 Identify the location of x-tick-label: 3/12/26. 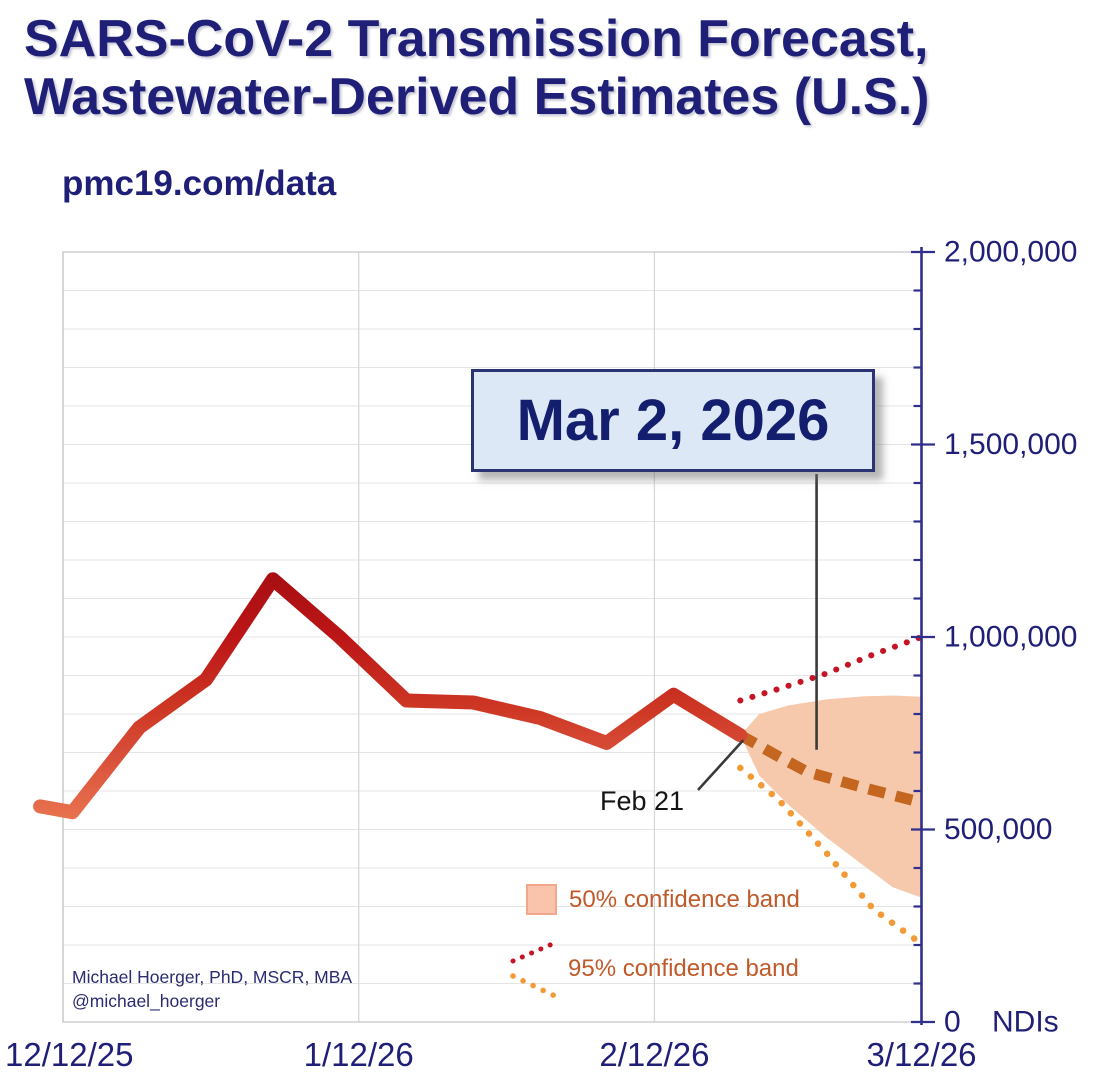
(921, 1054).